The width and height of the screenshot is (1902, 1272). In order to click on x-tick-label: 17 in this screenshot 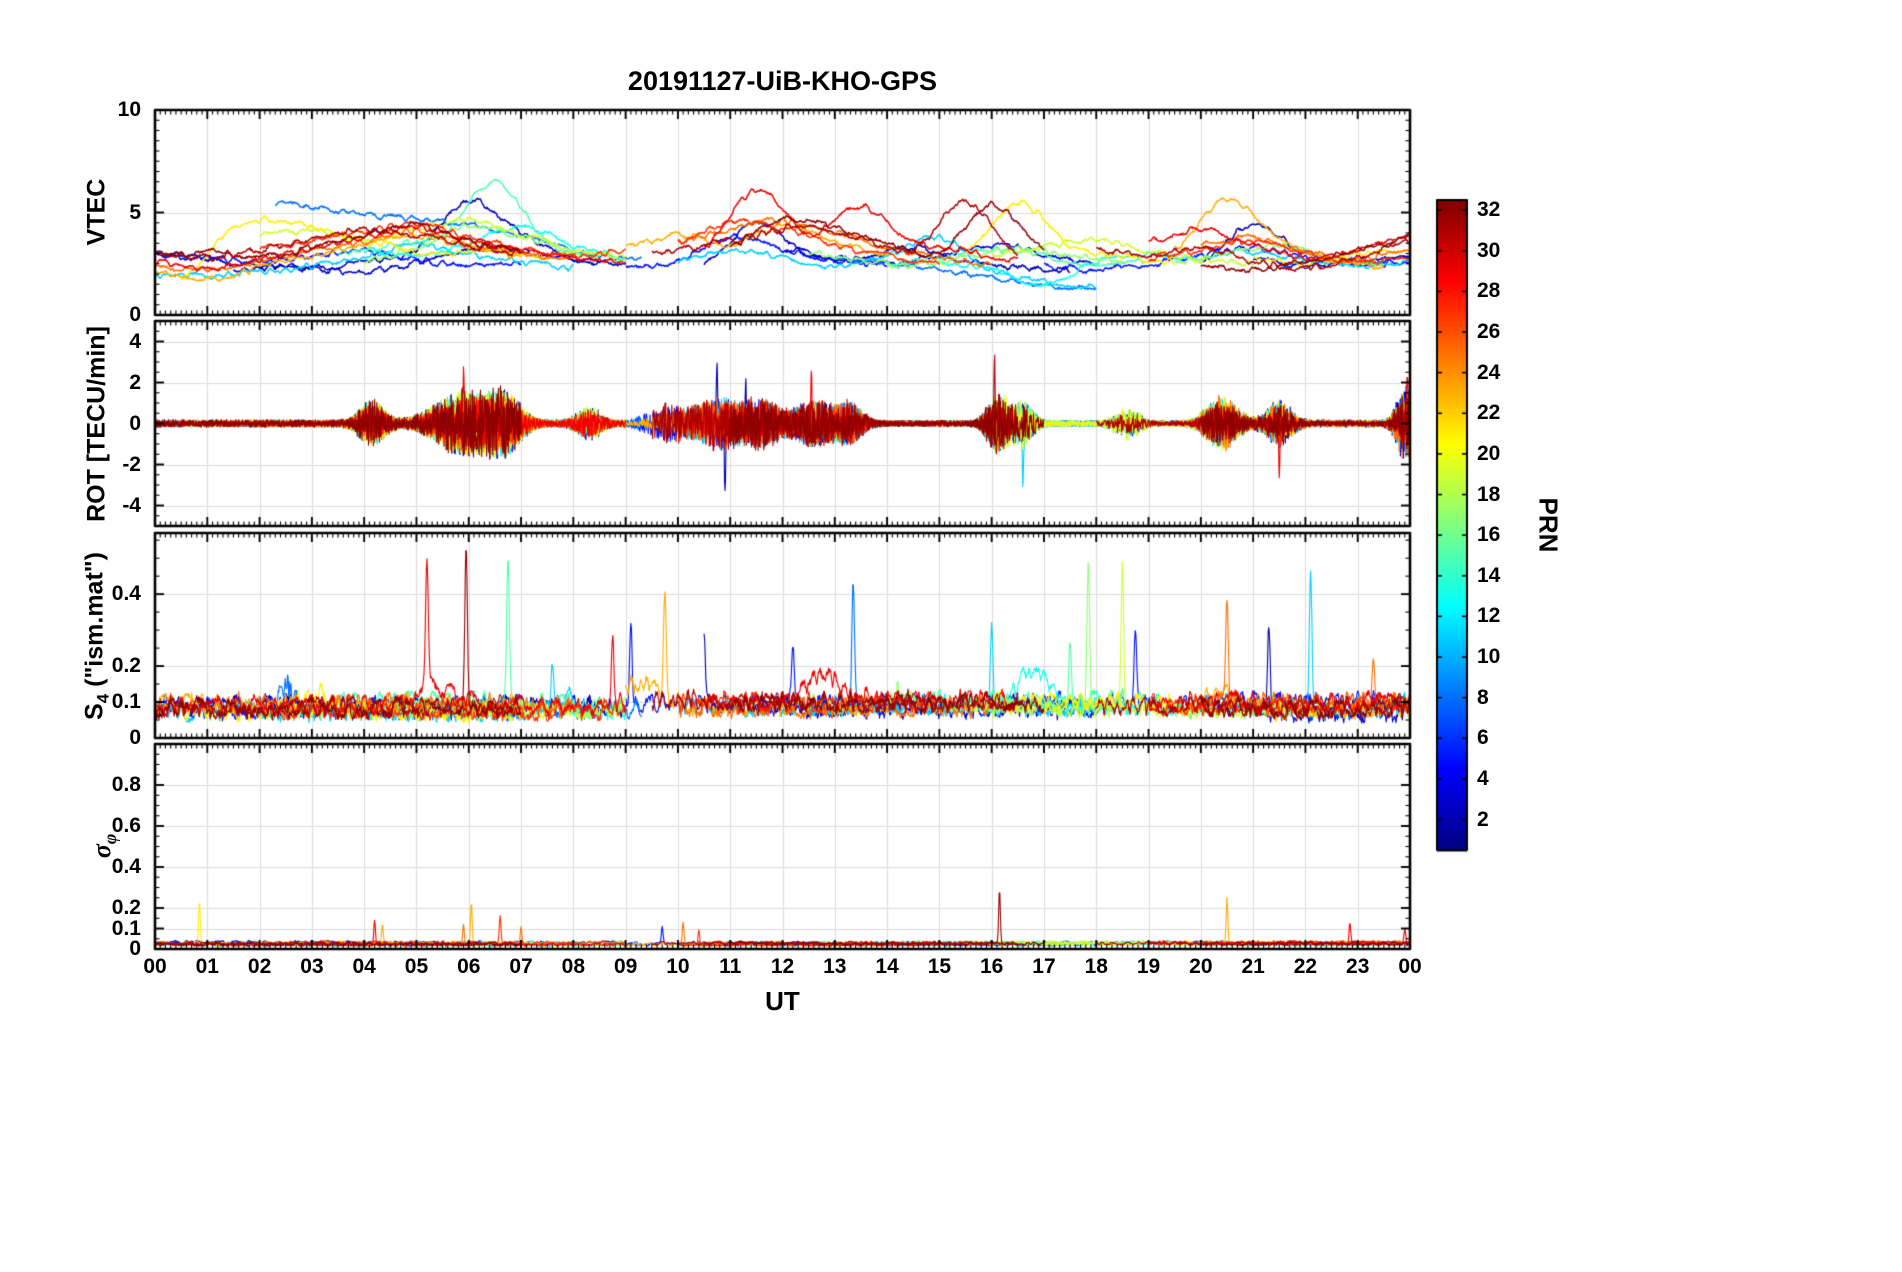, I will do `click(1044, 966)`.